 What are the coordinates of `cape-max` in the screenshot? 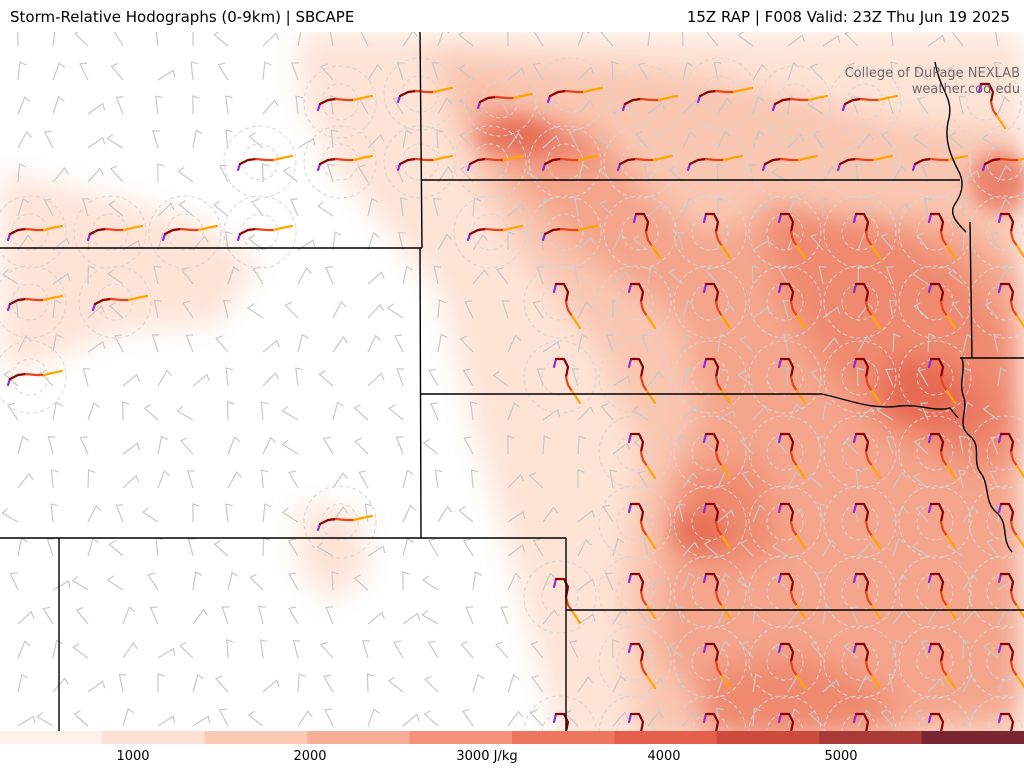 It's located at (515, 137).